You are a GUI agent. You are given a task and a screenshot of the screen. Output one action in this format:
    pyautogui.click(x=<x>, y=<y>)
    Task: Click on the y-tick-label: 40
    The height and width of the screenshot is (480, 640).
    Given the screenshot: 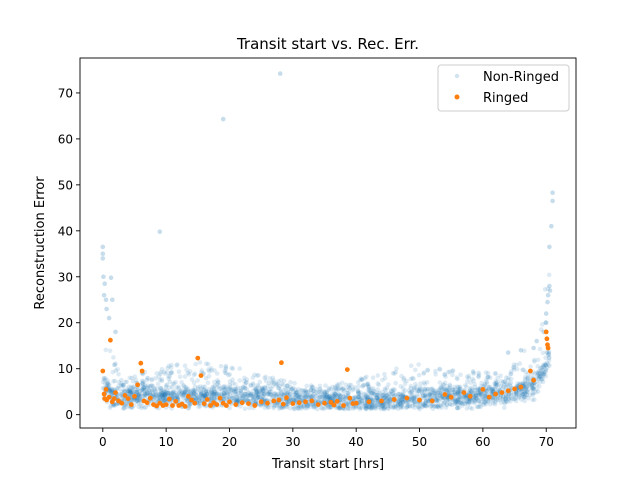 What is the action you would take?
    pyautogui.click(x=65, y=231)
    